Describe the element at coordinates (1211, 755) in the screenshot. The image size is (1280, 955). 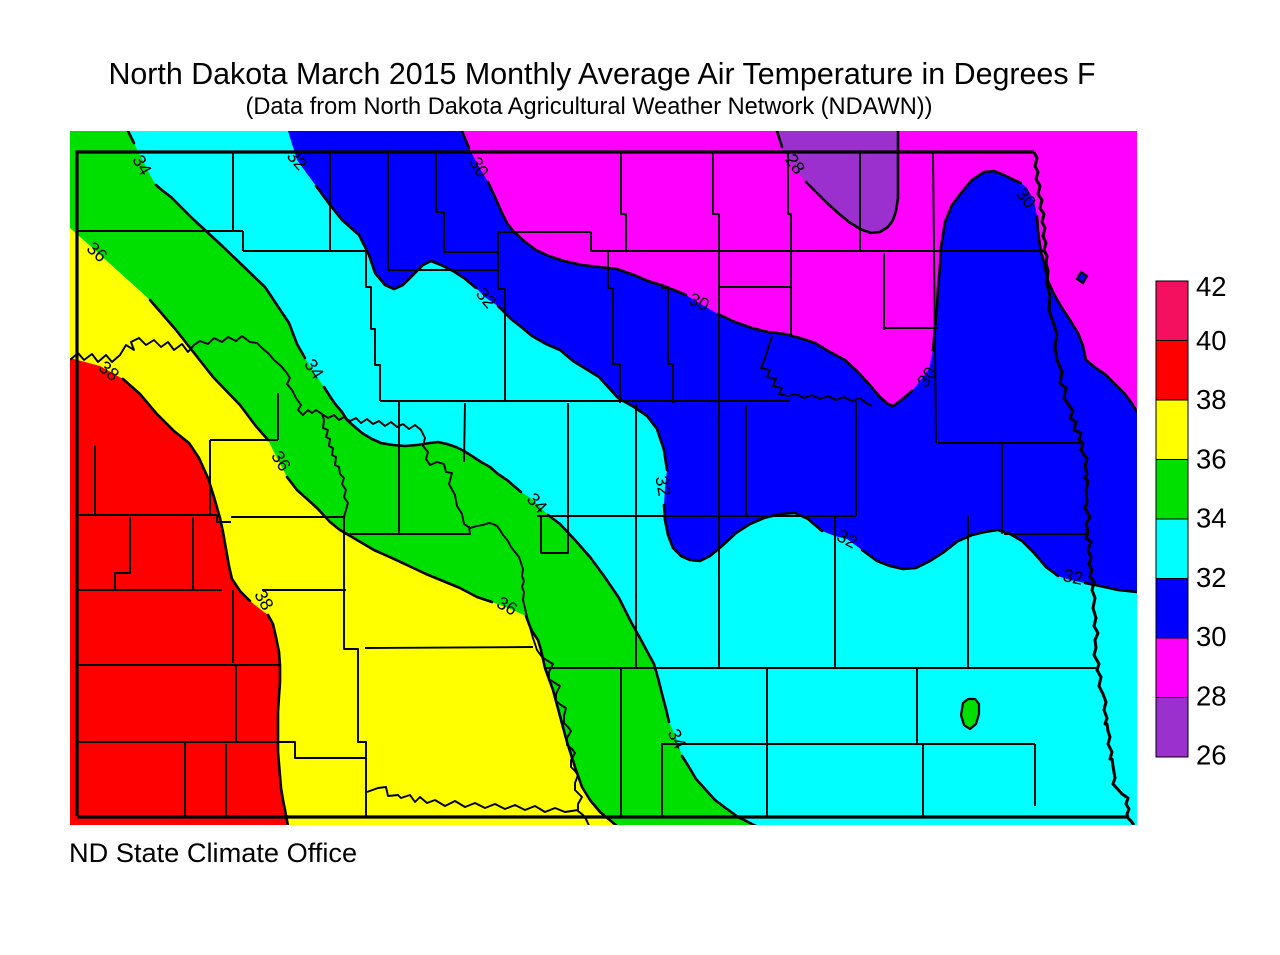
I see `svg-text: 26` at that location.